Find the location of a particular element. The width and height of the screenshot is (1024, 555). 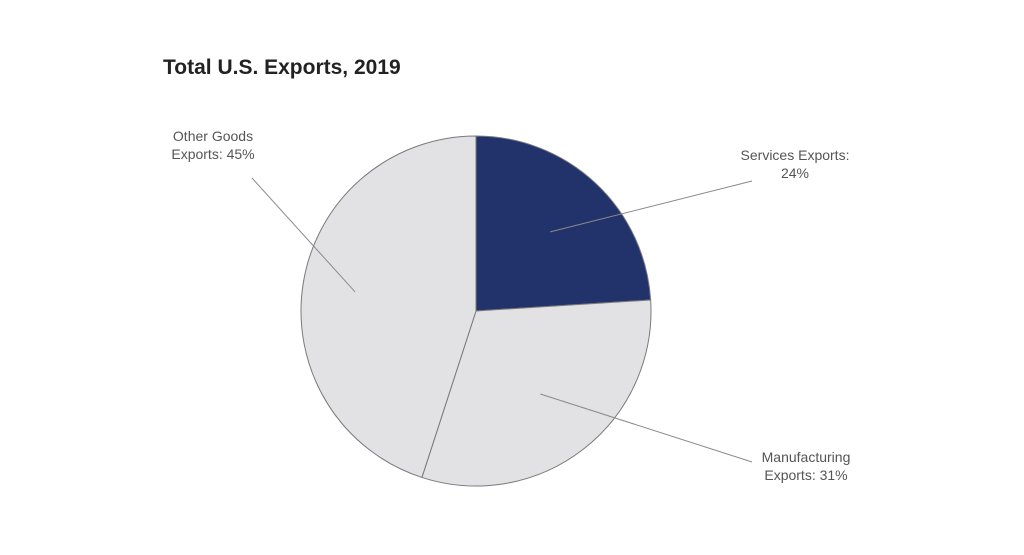

slice-label-services-exports-line-1: Services Exports: is located at coordinates (795, 155).